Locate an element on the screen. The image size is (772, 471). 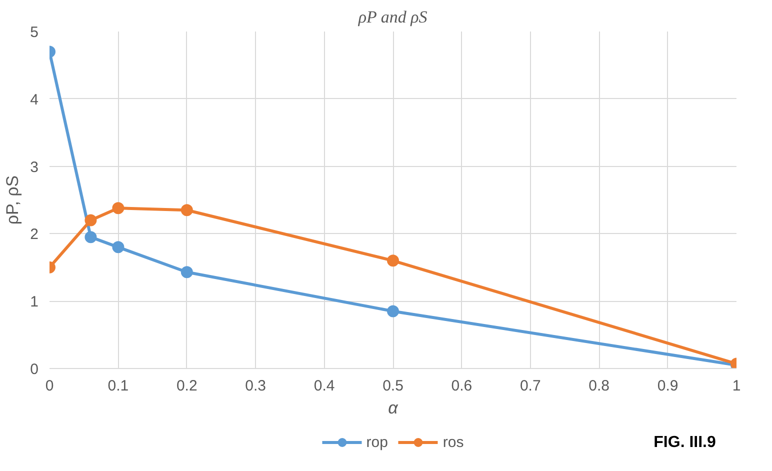
x-tick-label: 0.9 is located at coordinates (667, 386).